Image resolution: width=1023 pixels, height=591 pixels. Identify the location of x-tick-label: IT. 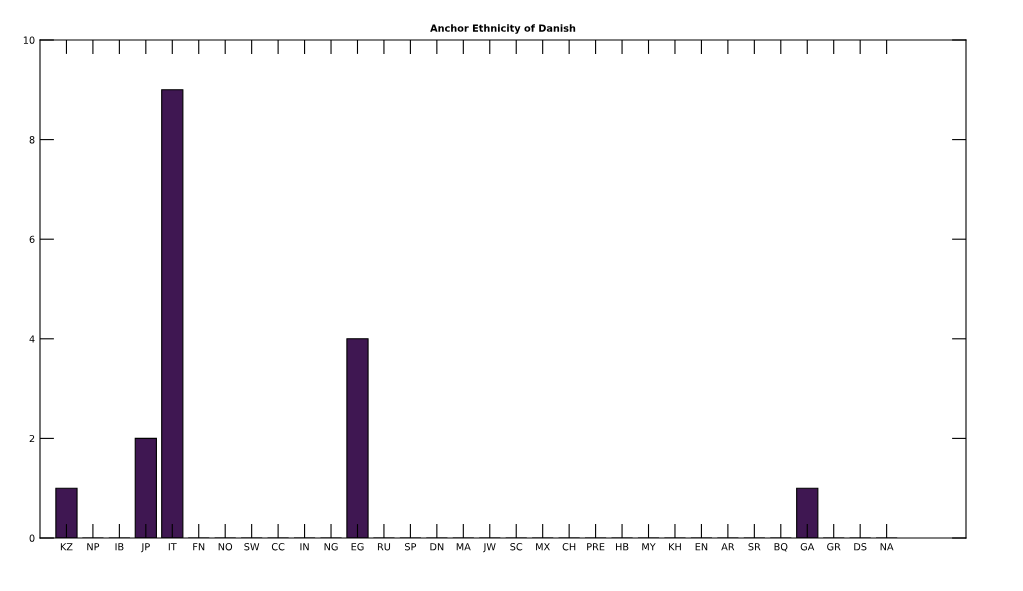
(172, 547).